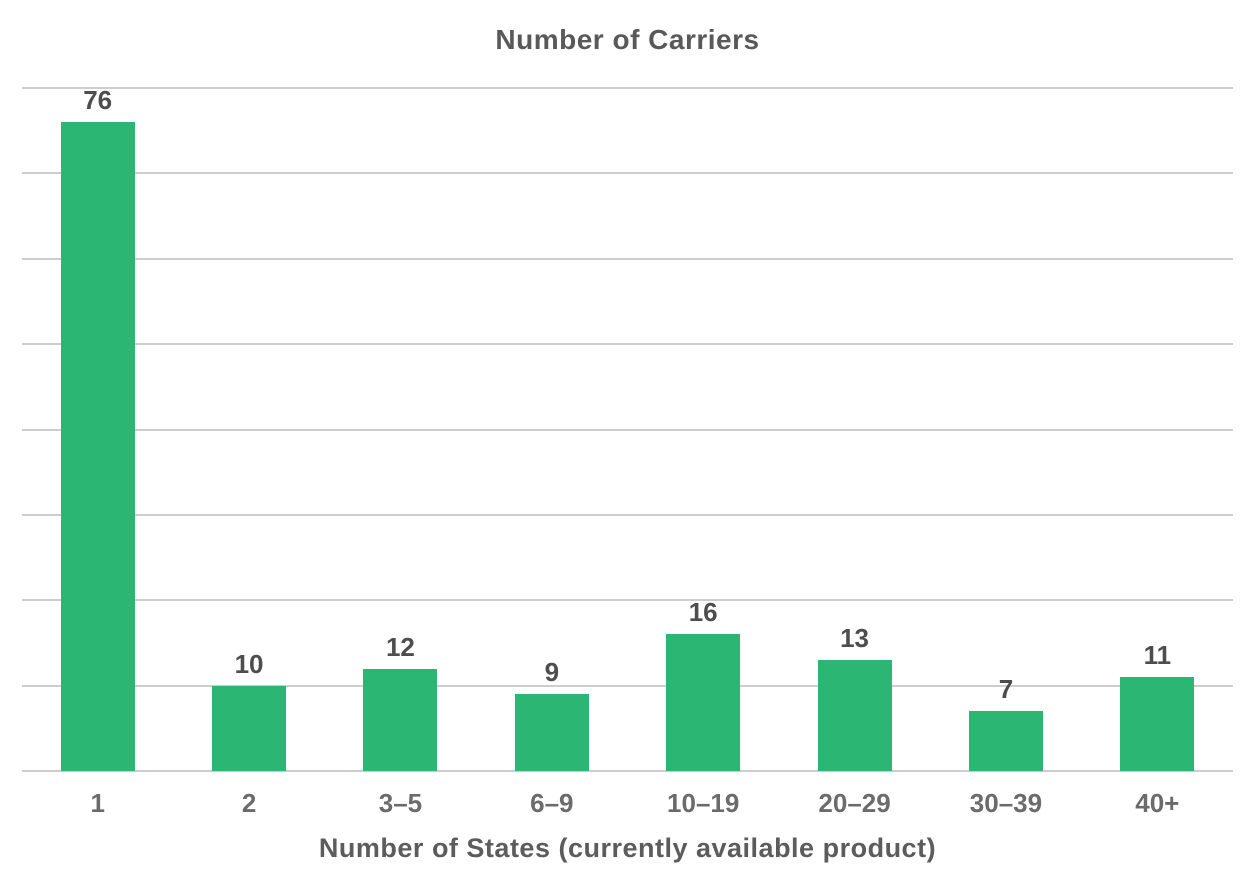 The width and height of the screenshot is (1255, 891). What do you see at coordinates (400, 646) in the screenshot?
I see `bar-value-label: 12` at bounding box center [400, 646].